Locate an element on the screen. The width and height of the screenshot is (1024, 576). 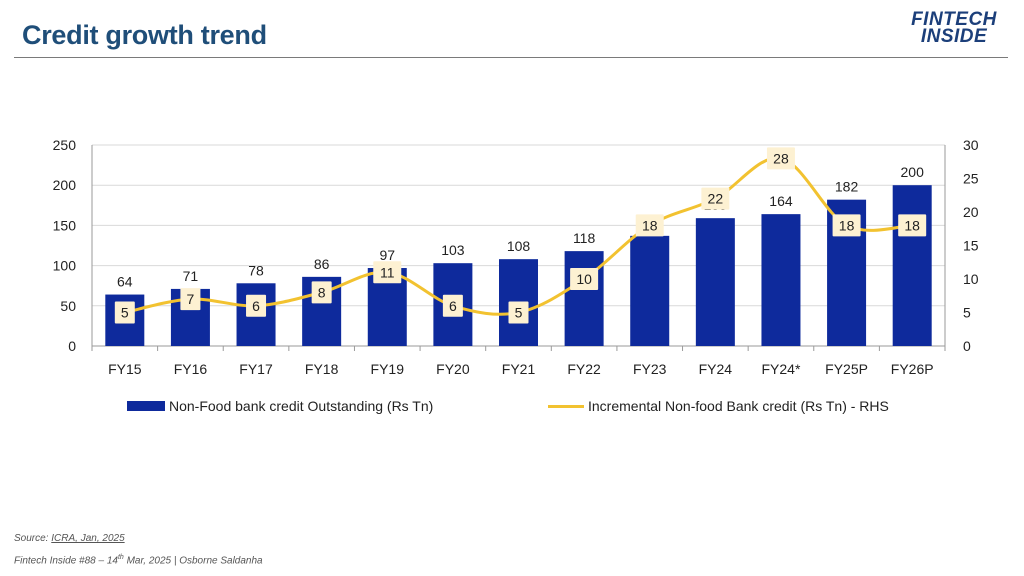
x-tick-label: FY21 is located at coordinates (519, 369).